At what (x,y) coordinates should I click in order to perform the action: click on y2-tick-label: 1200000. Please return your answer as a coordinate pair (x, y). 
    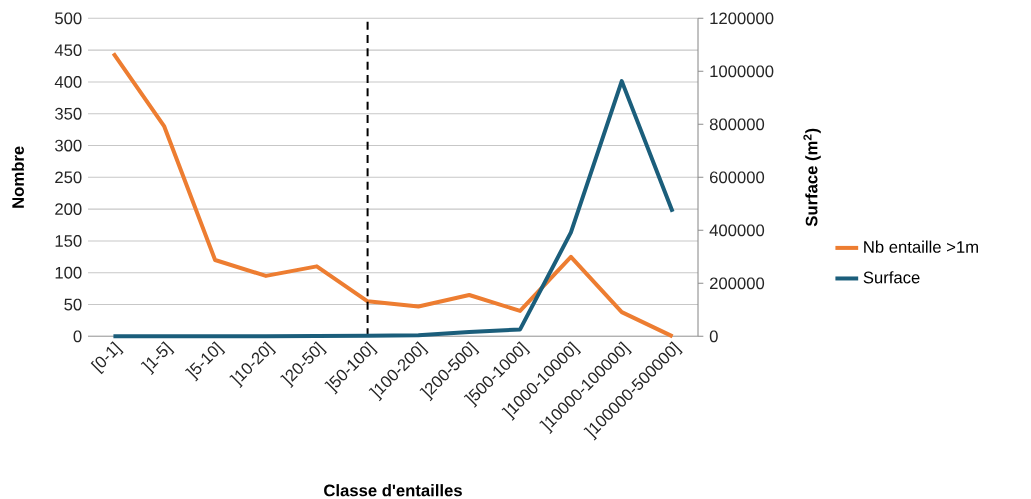
    Looking at the image, I should click on (742, 18).